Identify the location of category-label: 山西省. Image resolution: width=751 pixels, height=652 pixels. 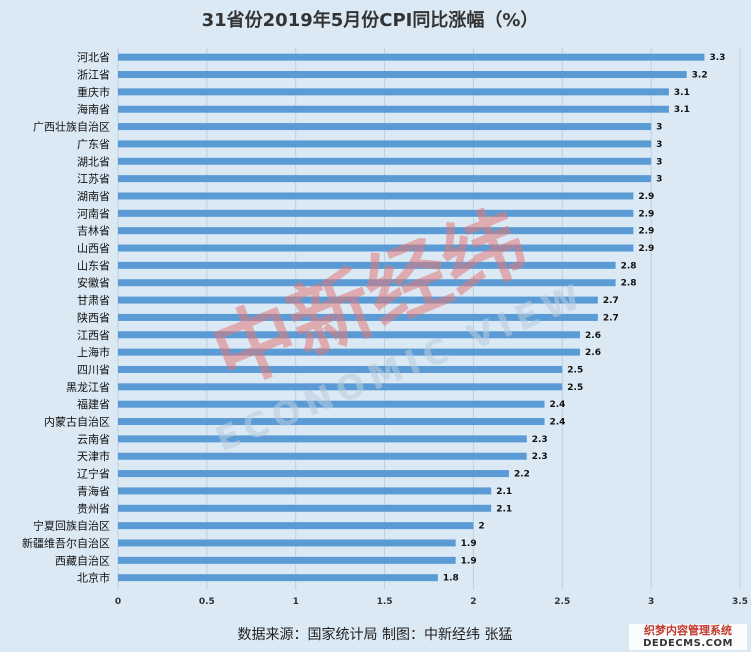
(93, 248).